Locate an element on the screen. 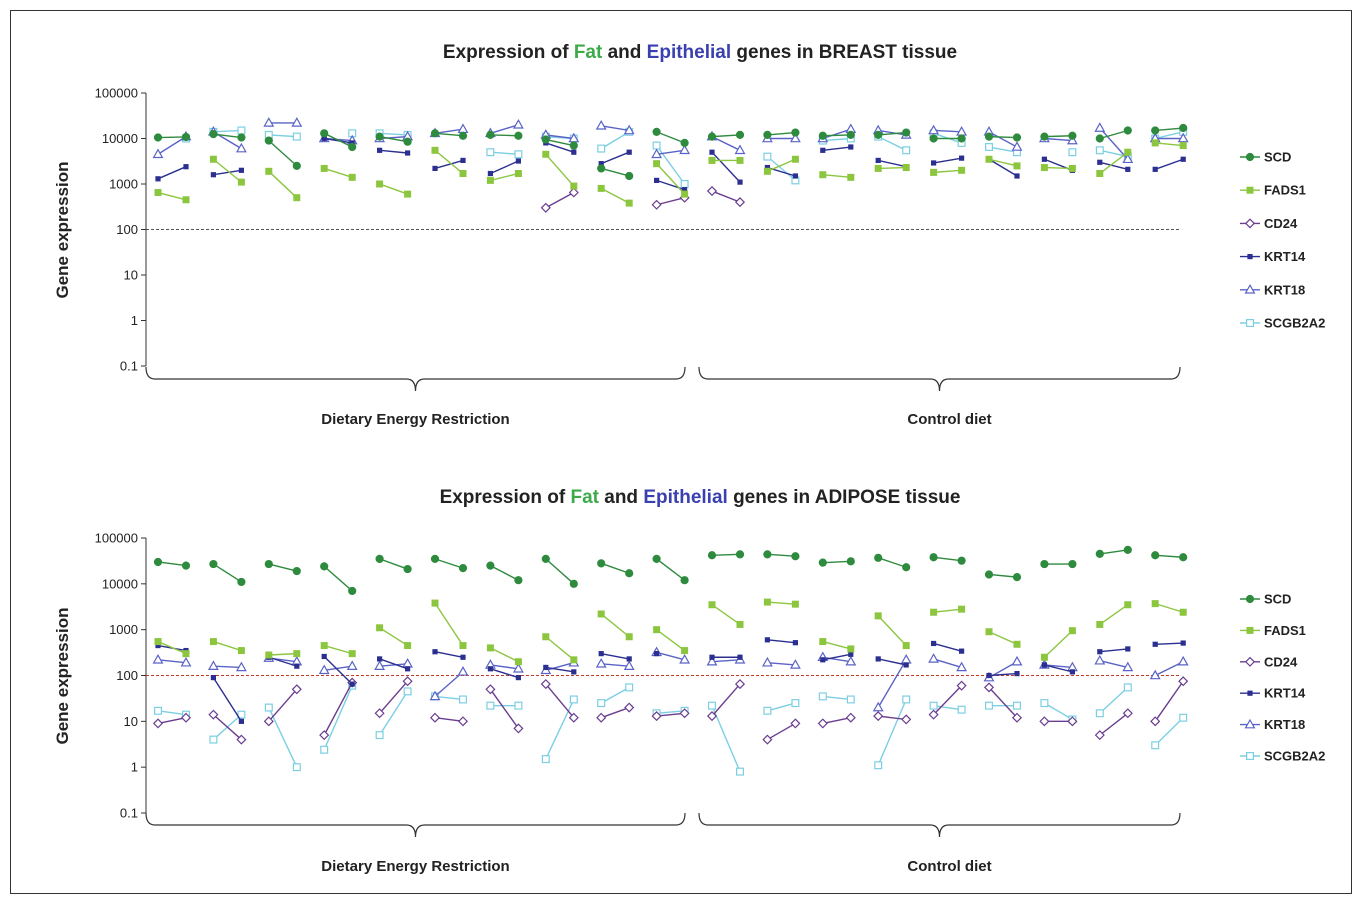 The width and height of the screenshot is (1362, 904). group-label: Control diet is located at coordinates (949, 419).